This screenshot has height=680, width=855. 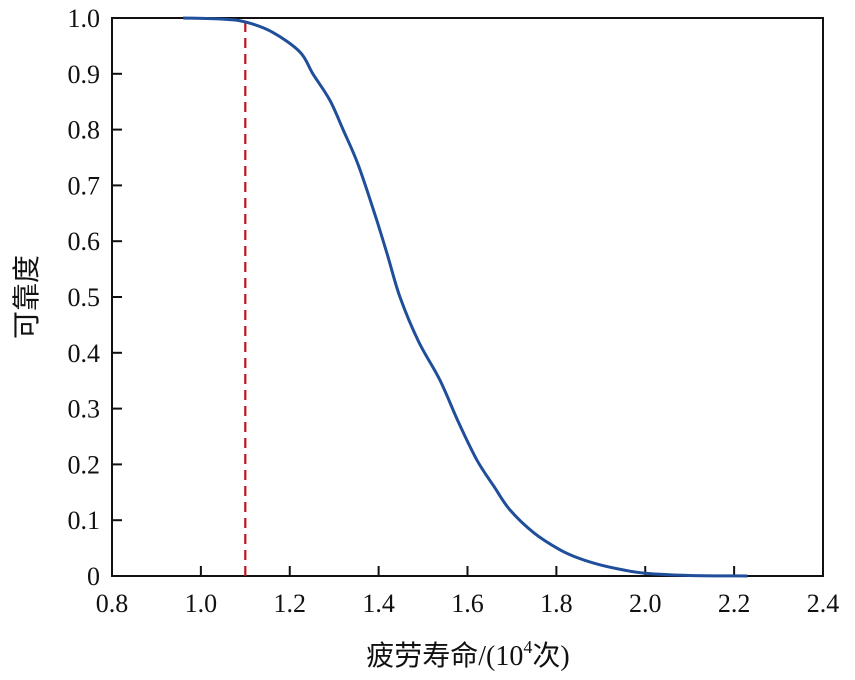 What do you see at coordinates (201, 603) in the screenshot?
I see `x-tick-label: 1.0` at bounding box center [201, 603].